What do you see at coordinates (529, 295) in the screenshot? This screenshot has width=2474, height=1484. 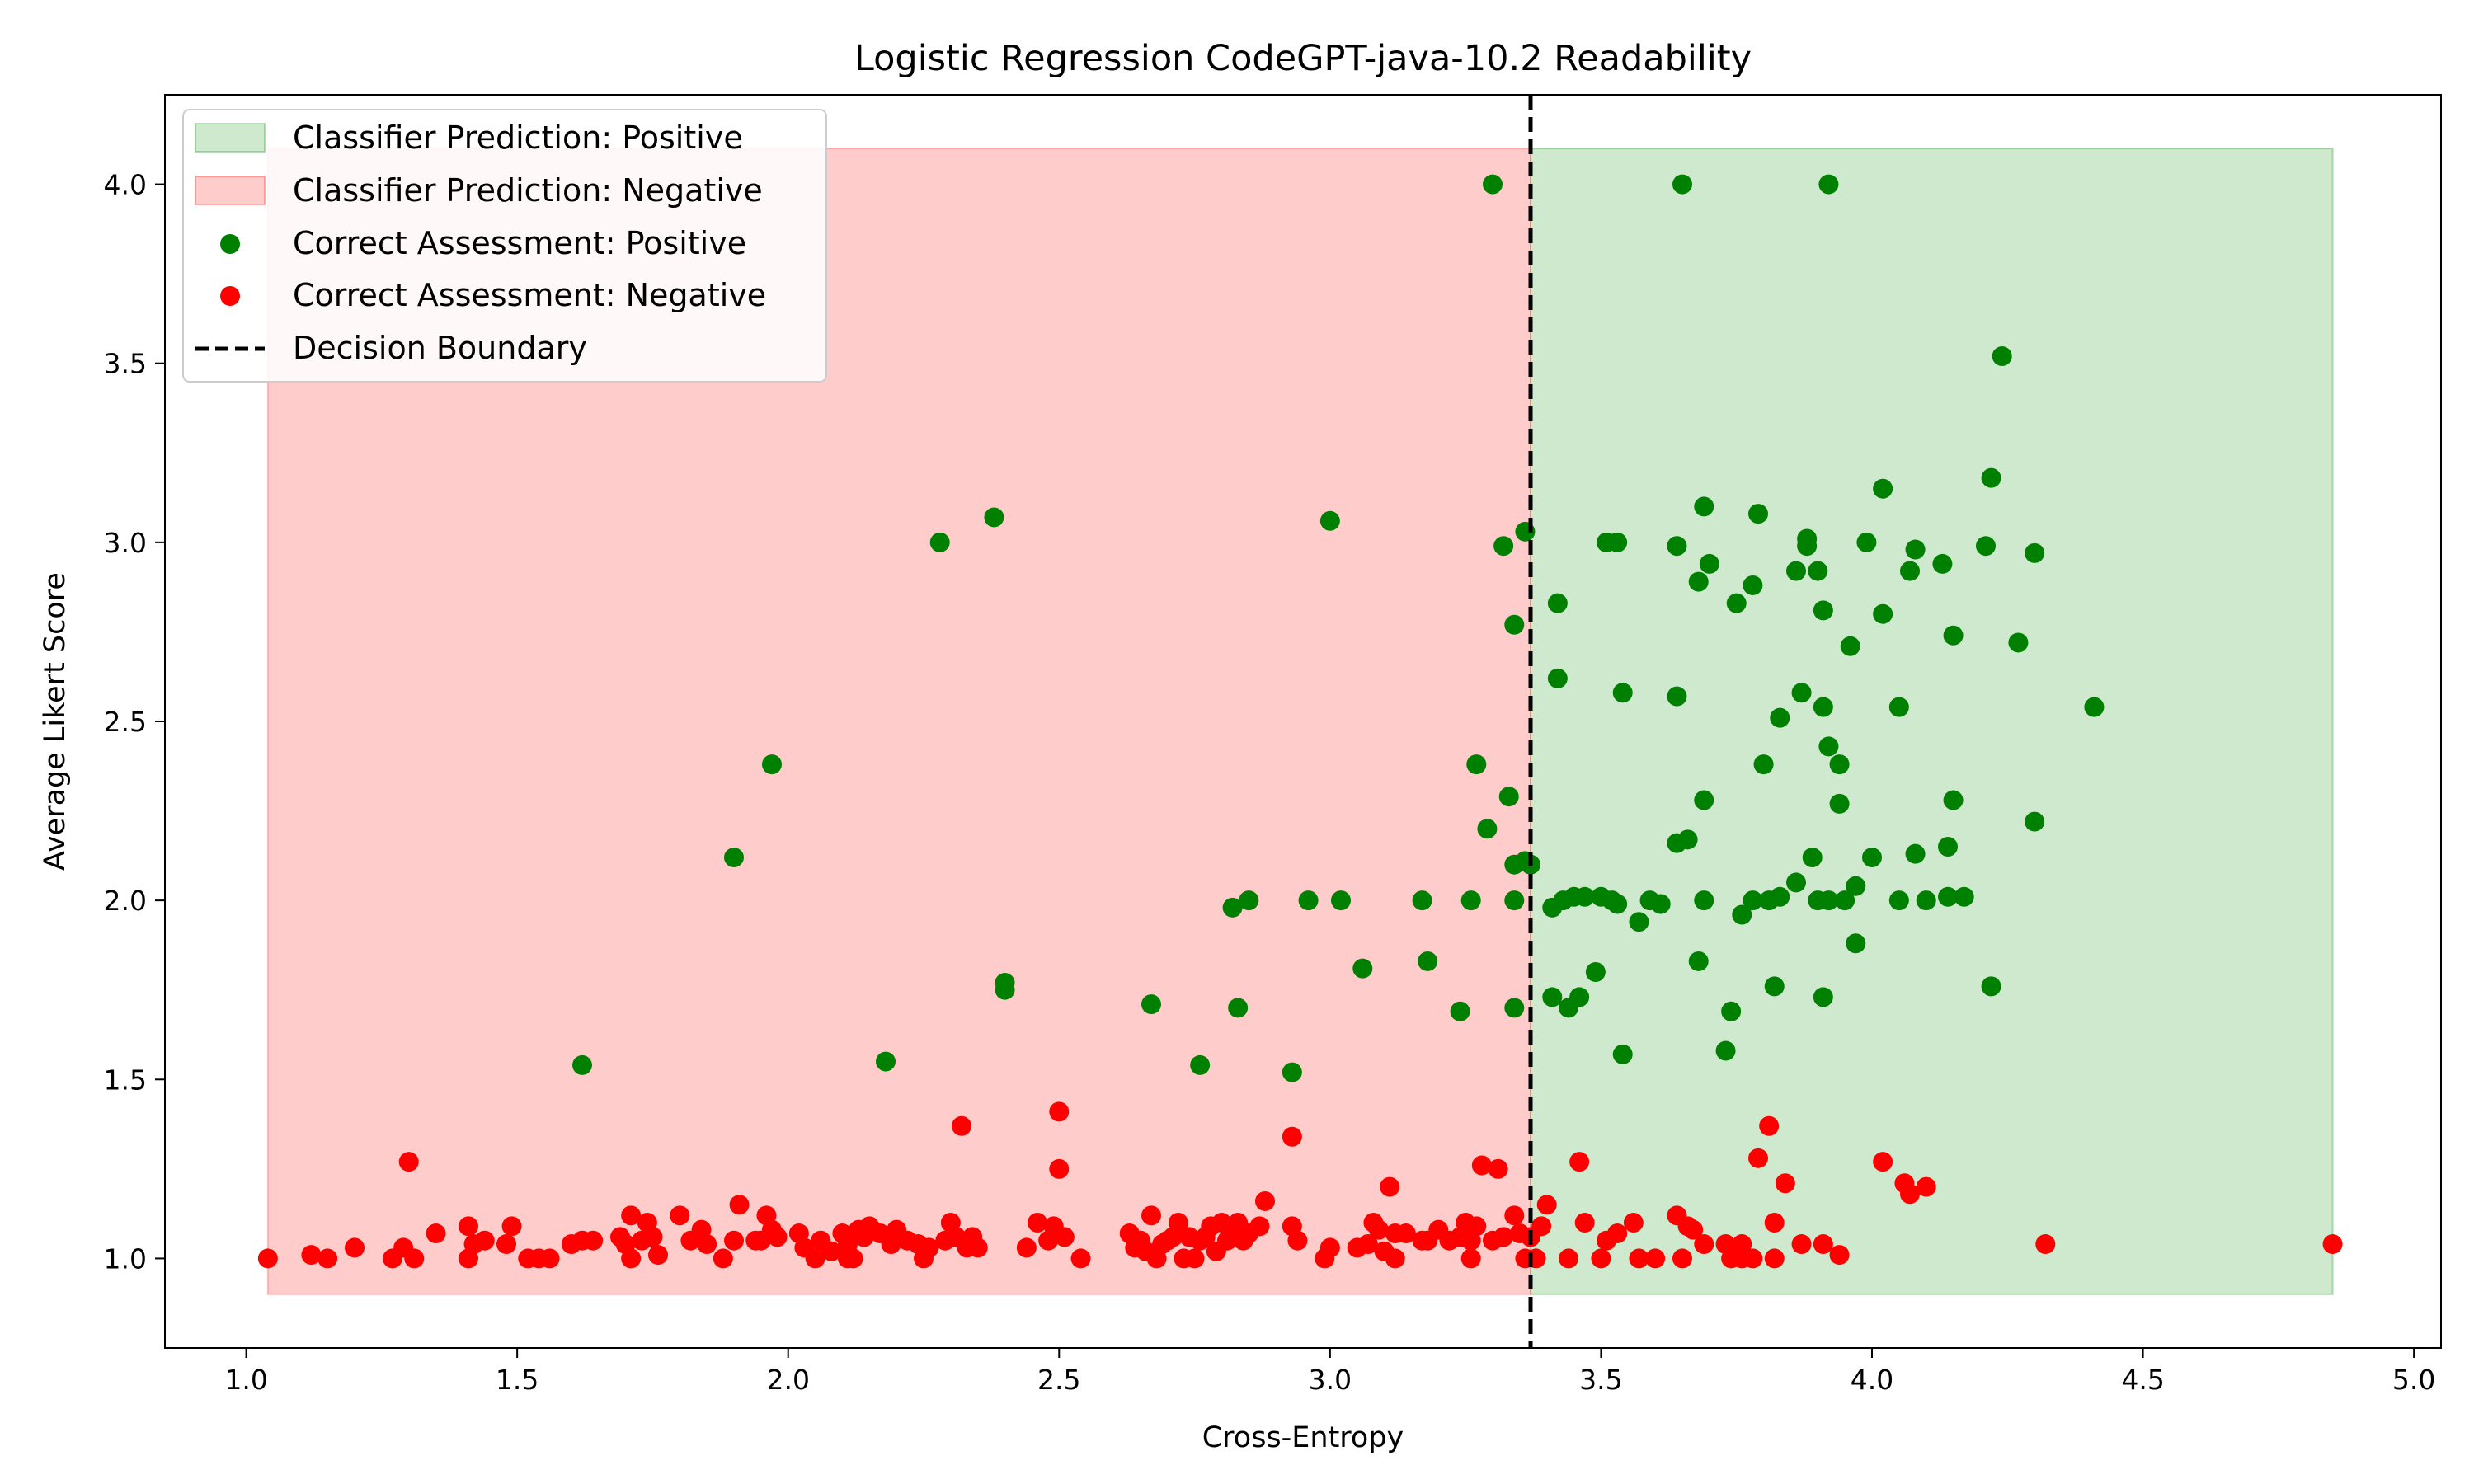 I see `legend-label-negative-assessment: Correct Assessment: Negative` at bounding box center [529, 295].